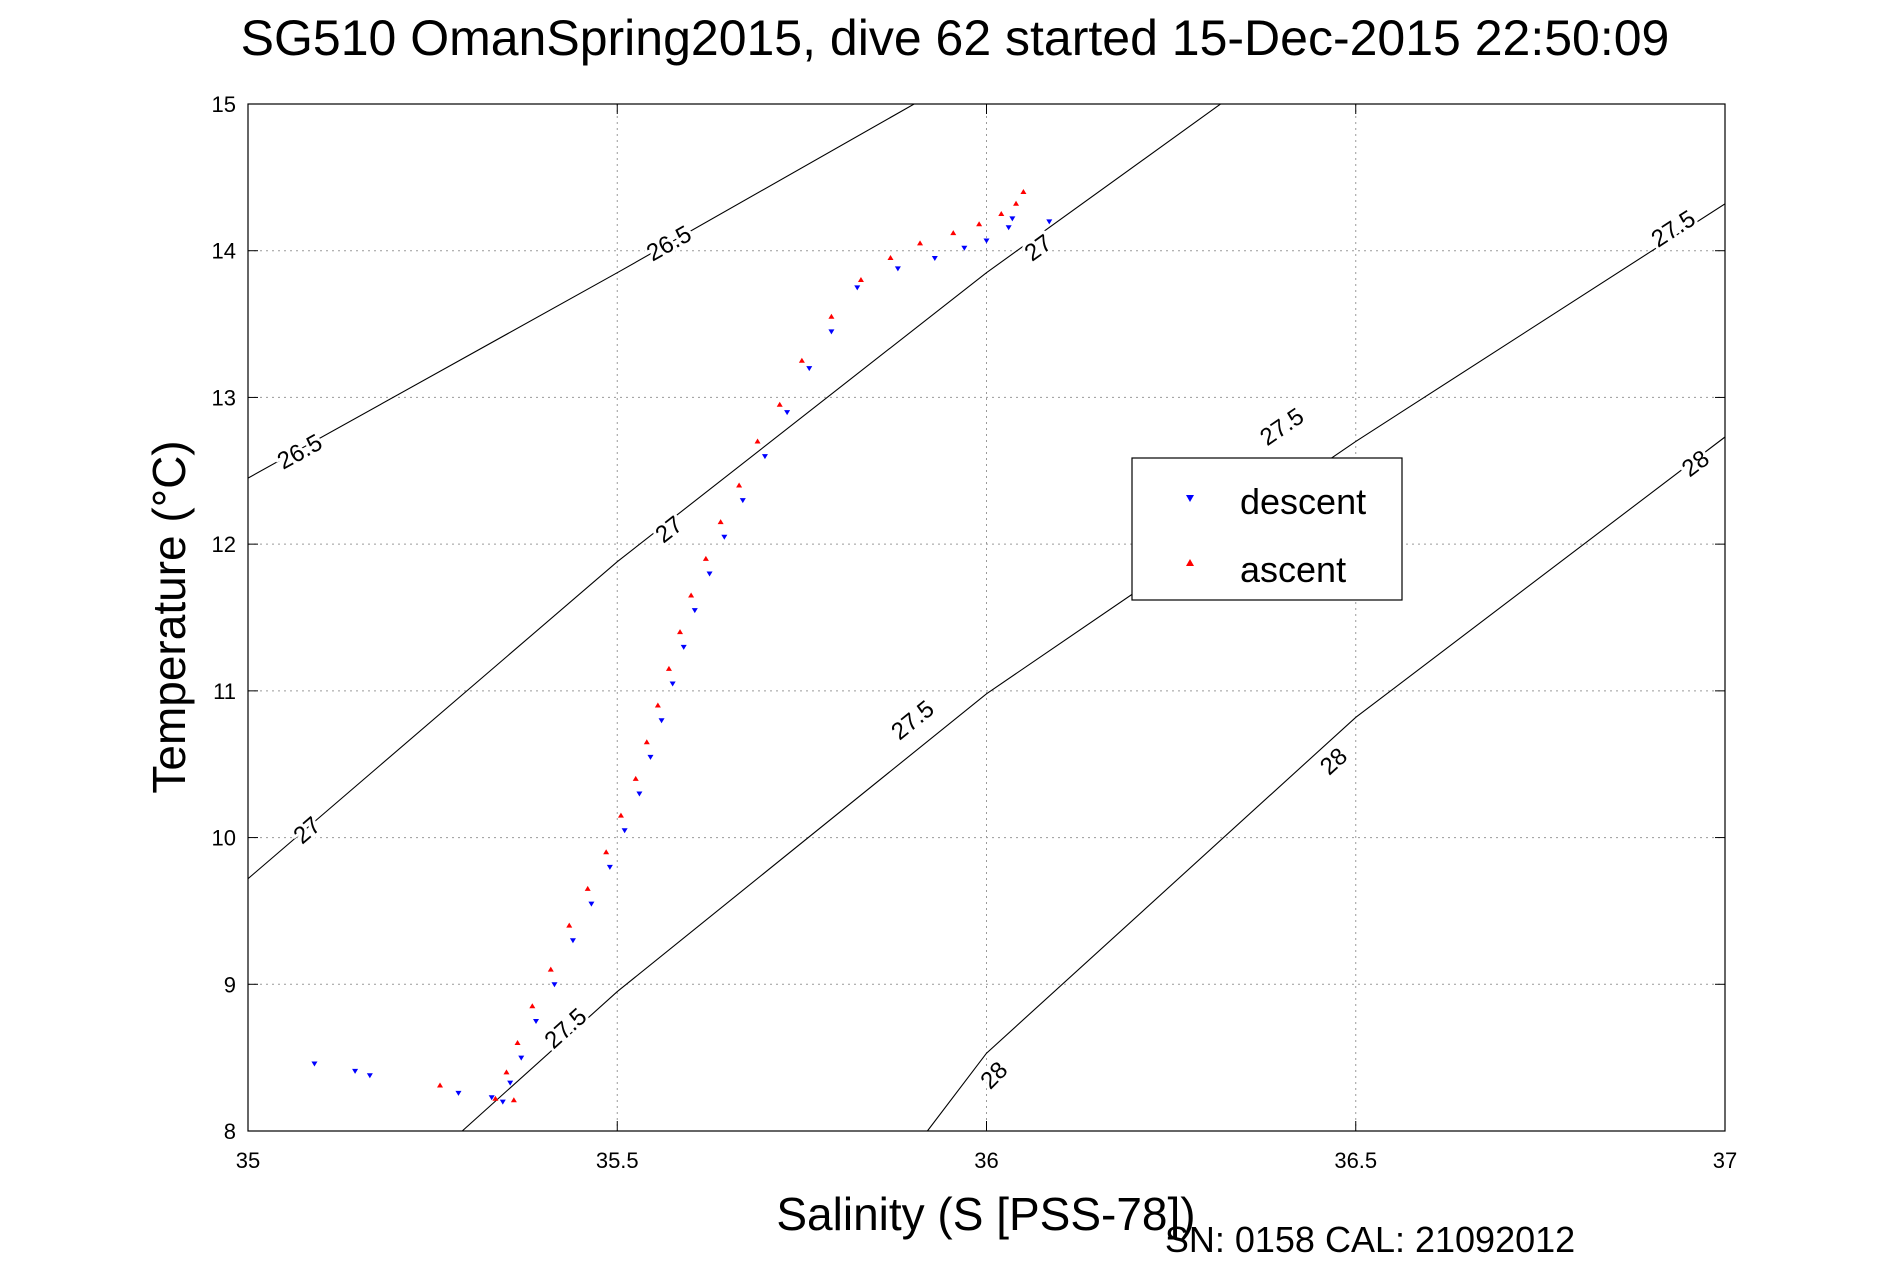 The width and height of the screenshot is (1891, 1262). Describe the element at coordinates (230, 1131) in the screenshot. I see `y-tick-label: 8` at that location.